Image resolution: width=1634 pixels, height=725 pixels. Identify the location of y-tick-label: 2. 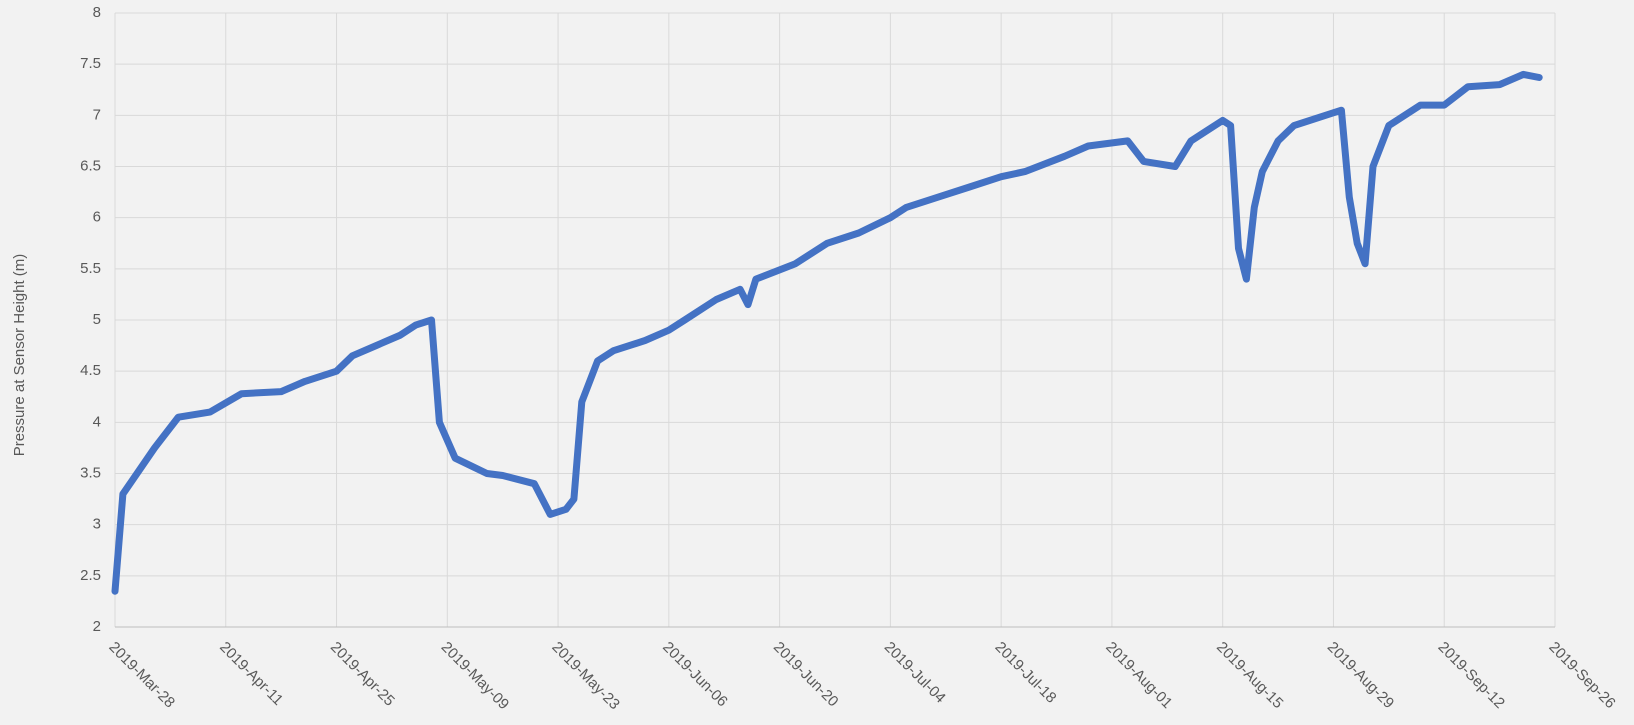
(97, 626).